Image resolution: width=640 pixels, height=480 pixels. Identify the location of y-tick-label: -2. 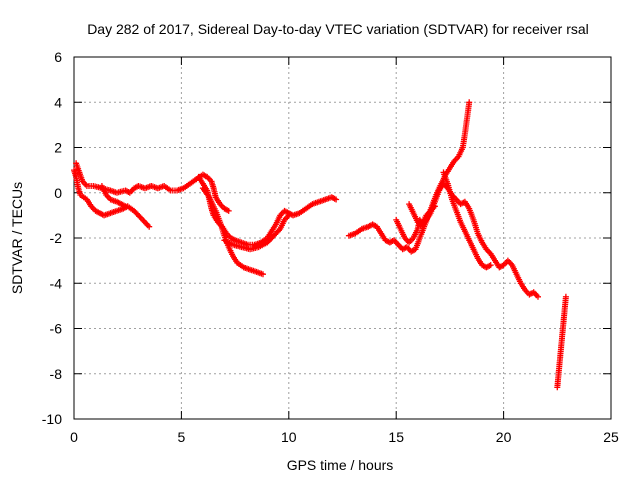
(56, 238).